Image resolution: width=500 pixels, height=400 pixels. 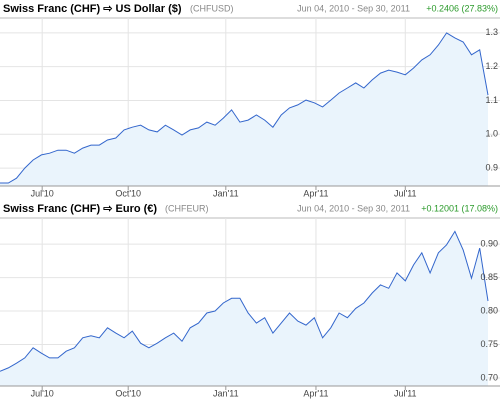 I want to click on y-tick-label: 1.3, so click(x=491, y=32).